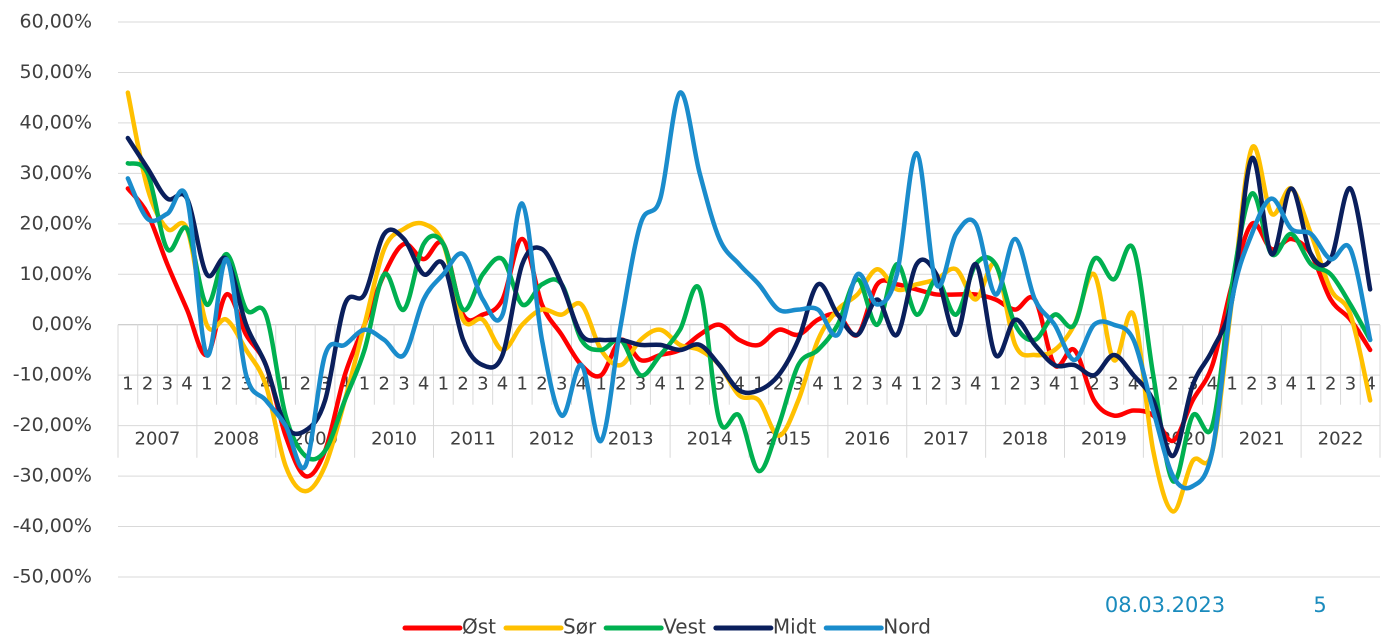 This screenshot has height=638, width=1385. Describe the element at coordinates (552, 439) in the screenshot. I see `year-label: 2012` at that location.